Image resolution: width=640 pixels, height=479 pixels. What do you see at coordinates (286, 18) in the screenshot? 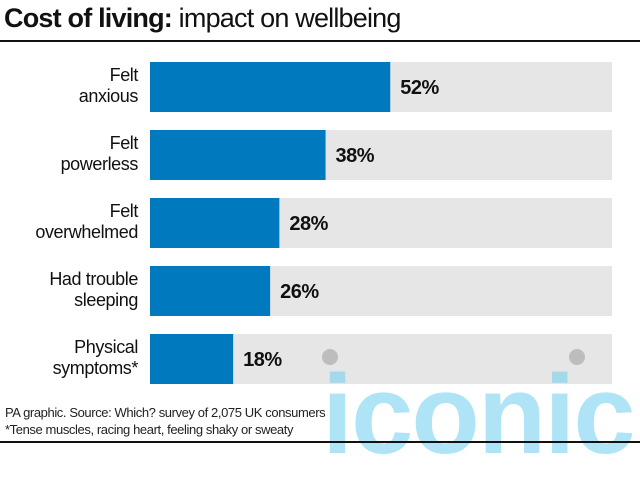
I see `title-rest: impact on wellbeing` at bounding box center [286, 18].